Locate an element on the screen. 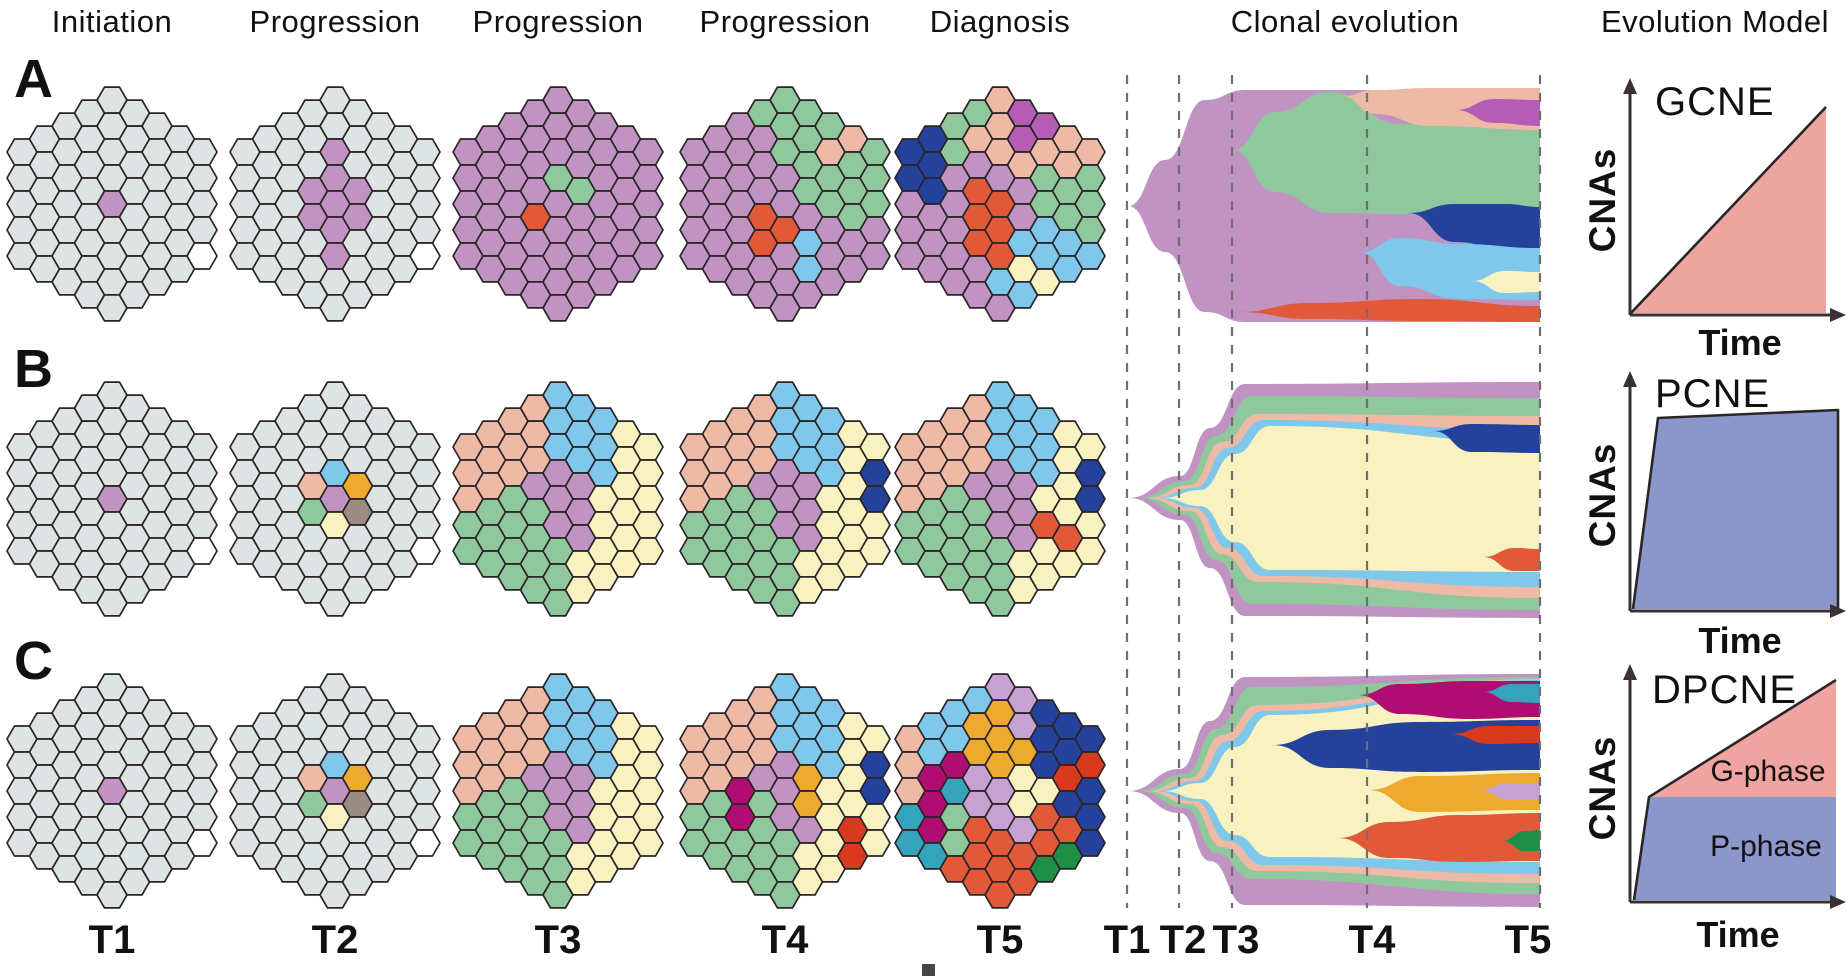 The width and height of the screenshot is (1848, 976). model-title-gcne: GCNE is located at coordinates (1715, 102).